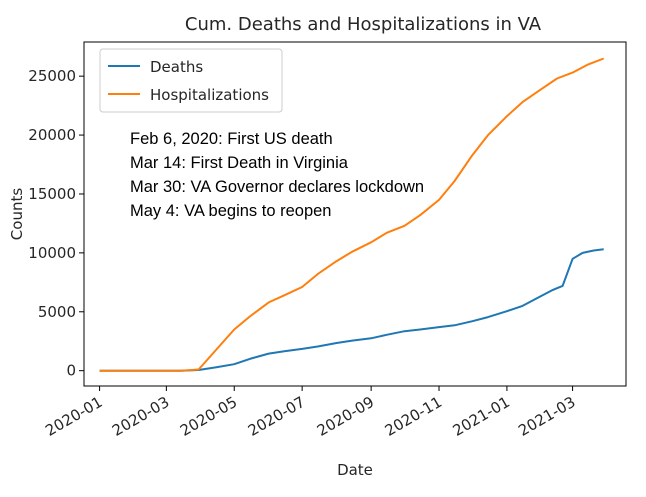 The height and width of the screenshot is (497, 646). I want to click on x-tick-label: 2020-07, so click(276, 416).